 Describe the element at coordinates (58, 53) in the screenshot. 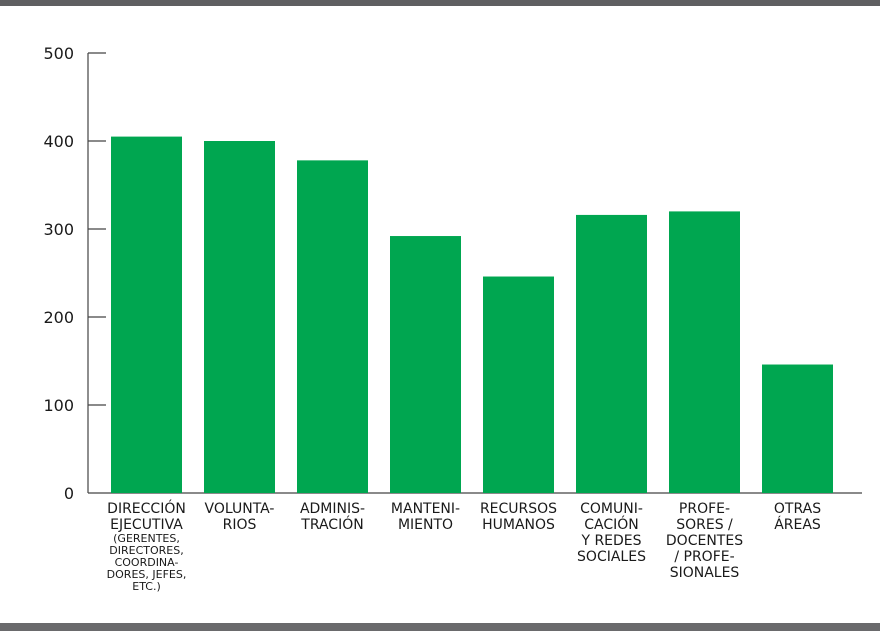

I see `y-tick-label: 500` at that location.